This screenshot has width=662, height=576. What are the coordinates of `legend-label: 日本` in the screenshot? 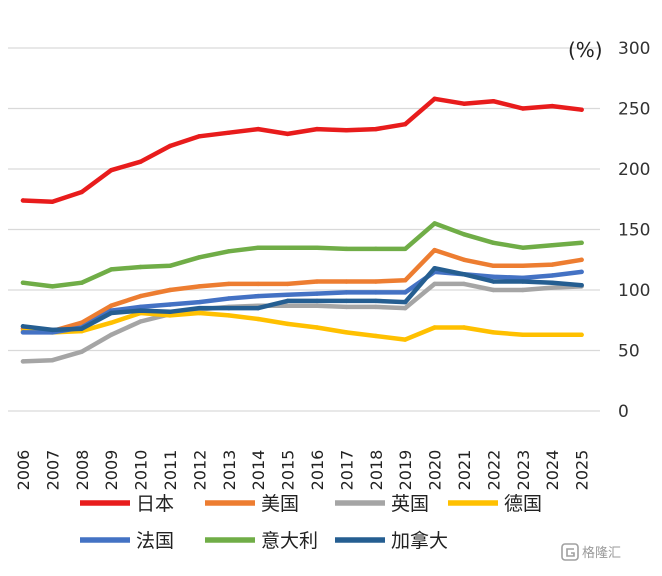 It's located at (155, 504).